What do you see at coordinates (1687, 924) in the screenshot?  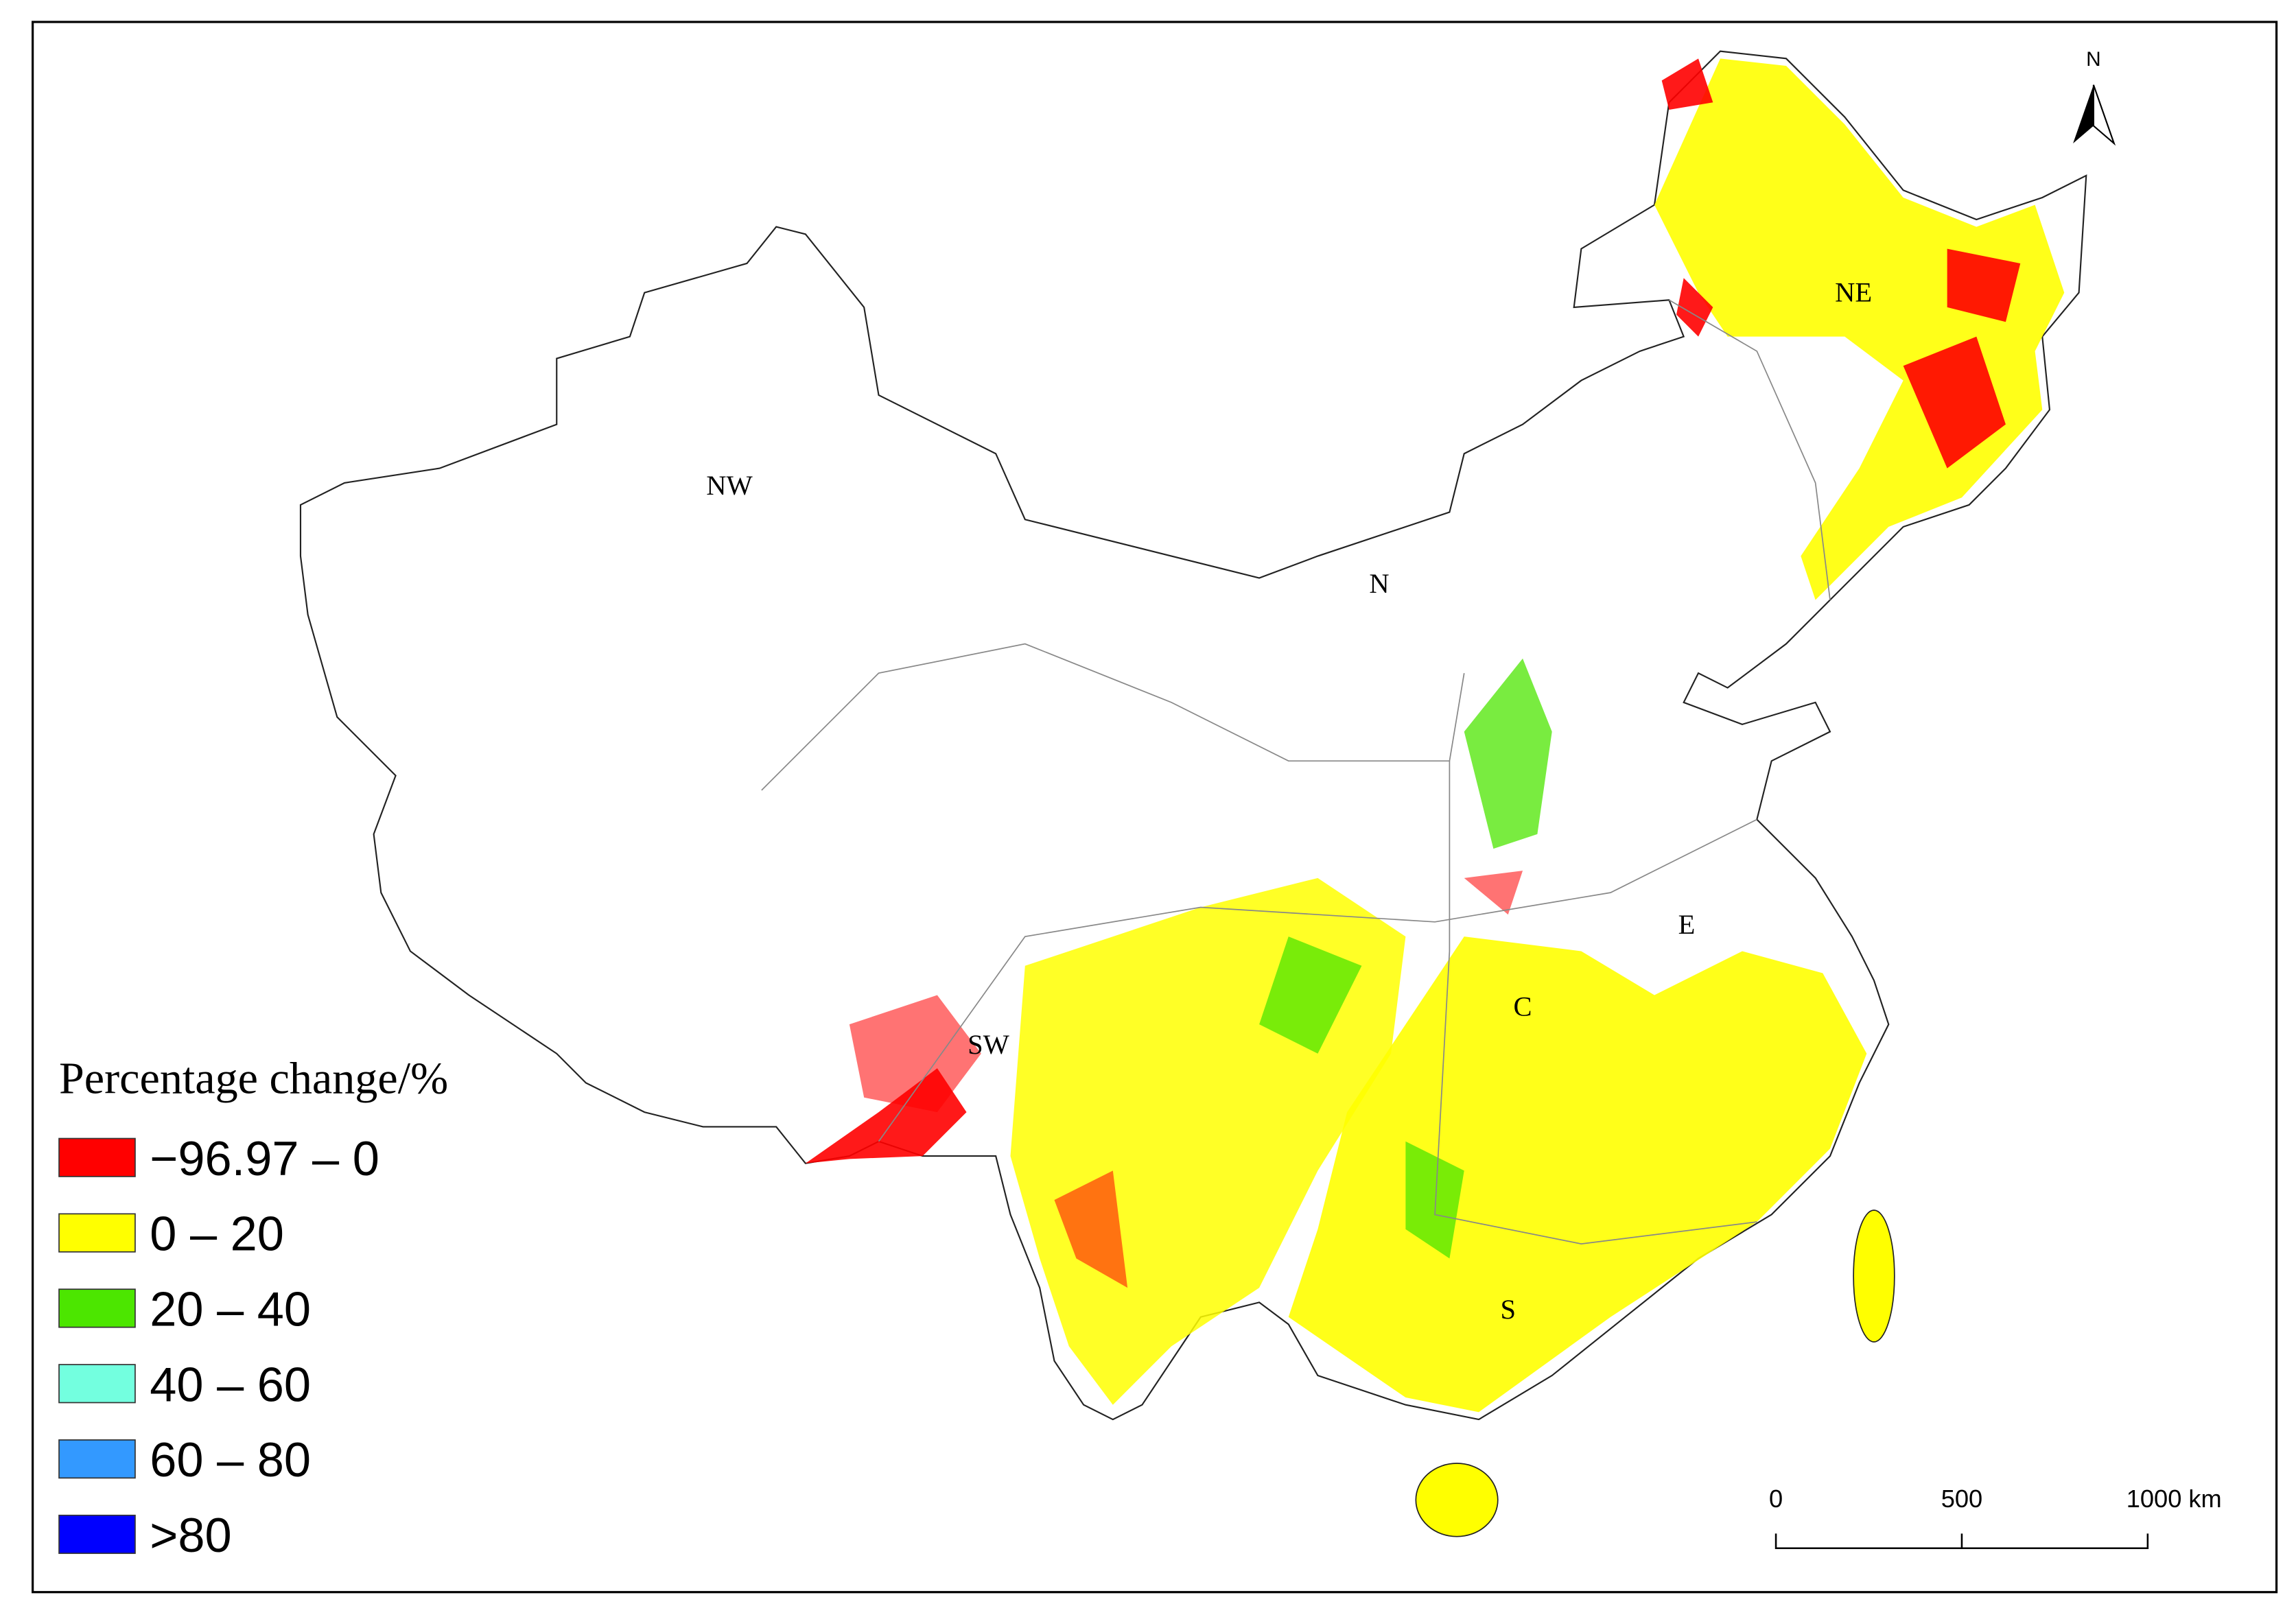 I see `region-label: E` at bounding box center [1687, 924].